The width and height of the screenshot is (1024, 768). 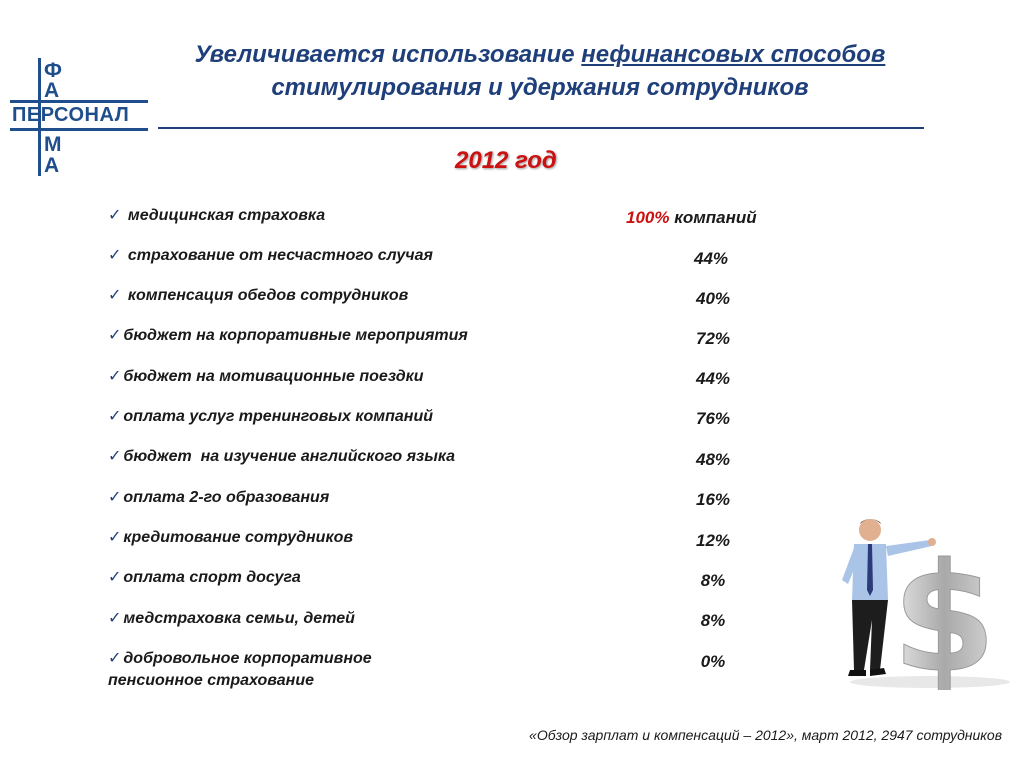 I want to click on list-item: ✓ страхование от несчастного случая, so click(x=343, y=256).